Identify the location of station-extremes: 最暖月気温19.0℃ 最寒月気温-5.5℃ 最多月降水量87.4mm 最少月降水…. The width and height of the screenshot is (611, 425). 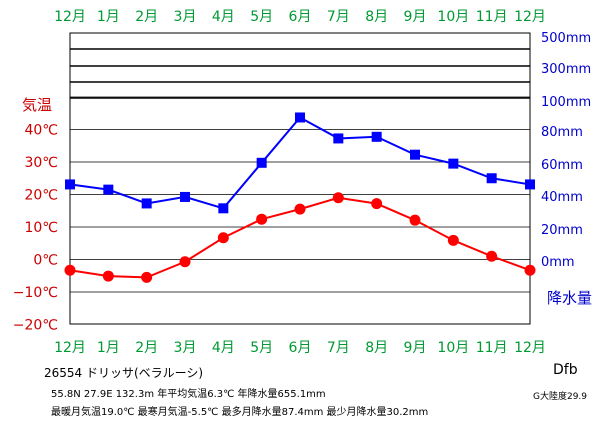
(240, 412).